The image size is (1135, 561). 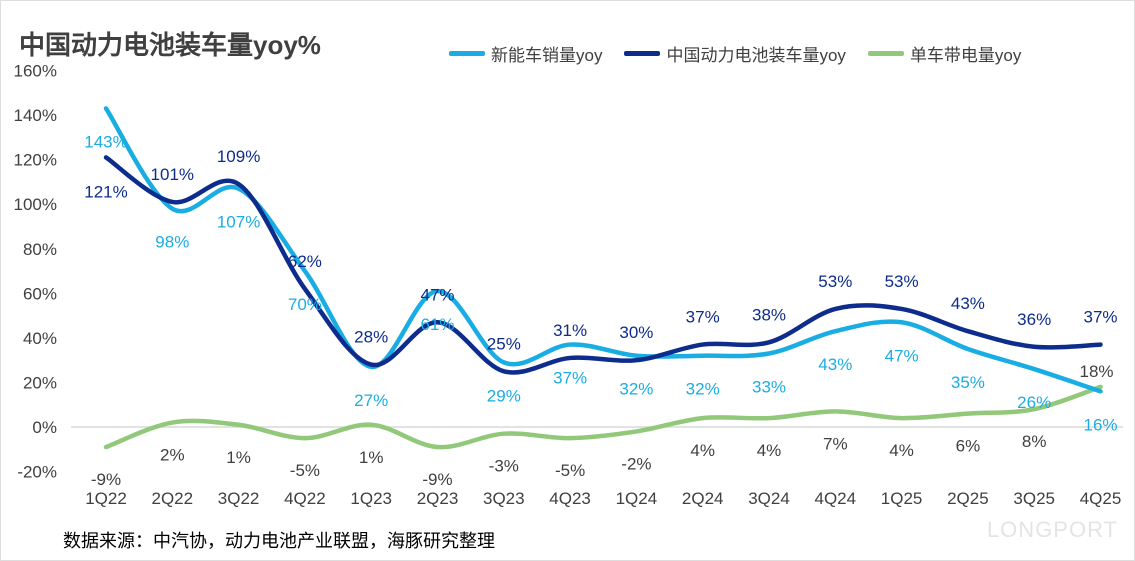 What do you see at coordinates (106, 498) in the screenshot?
I see `x-tick-label: 1Q22` at bounding box center [106, 498].